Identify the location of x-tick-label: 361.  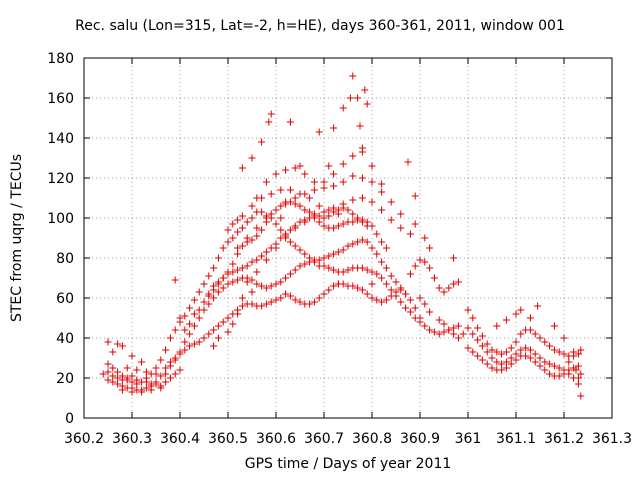
(468, 439).